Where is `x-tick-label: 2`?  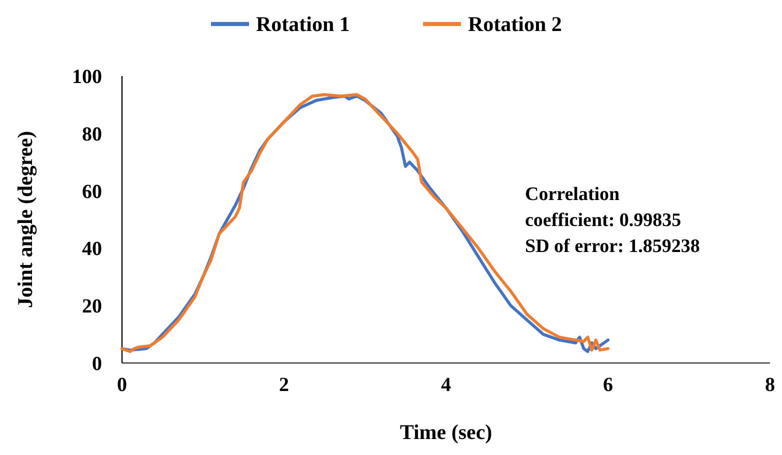
x-tick-label: 2 is located at coordinates (284, 385).